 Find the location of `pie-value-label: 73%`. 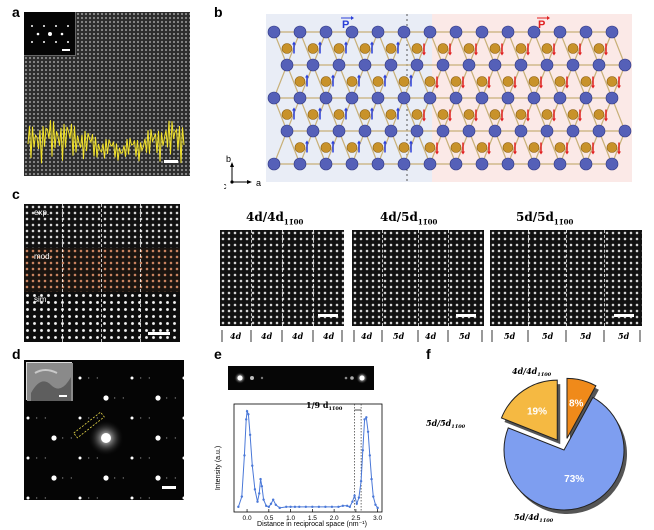

pie-value-label: 73% is located at coordinates (574, 479).